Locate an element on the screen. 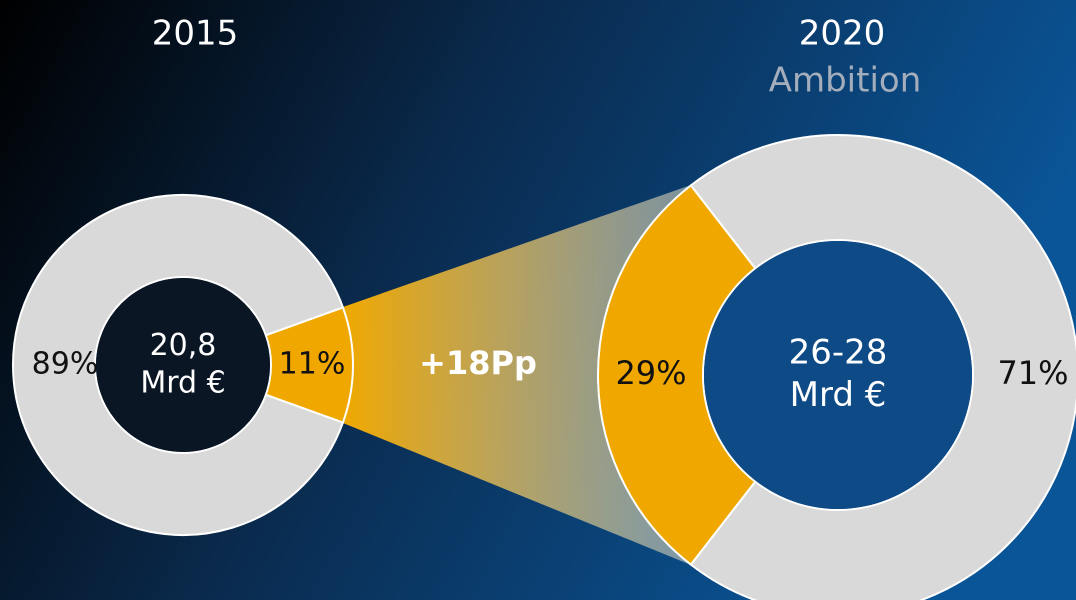 This screenshot has width=1076, height=600. center-label: 20,8 is located at coordinates (183, 345).